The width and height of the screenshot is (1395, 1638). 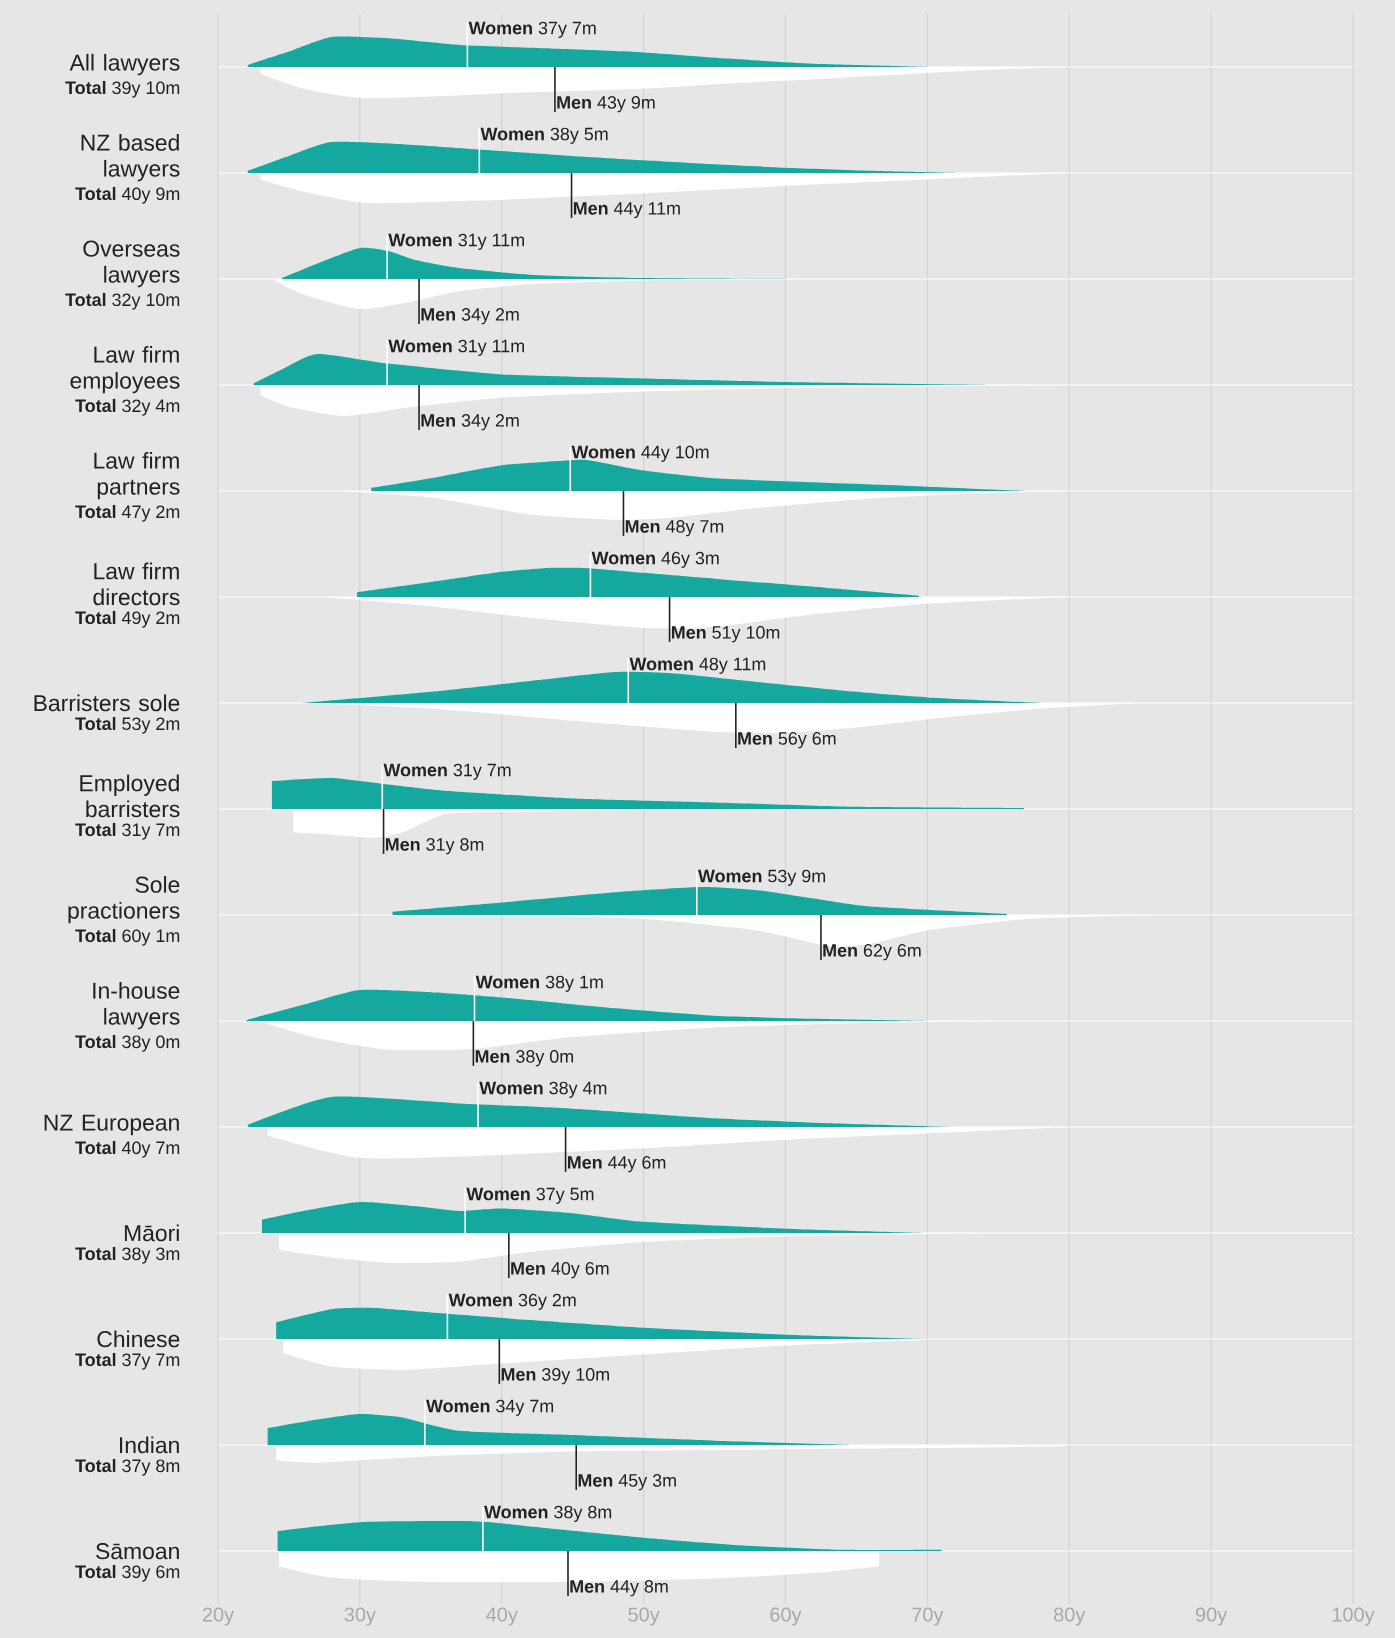 What do you see at coordinates (122, 89) in the screenshot?
I see `text: Total 39y 10m` at bounding box center [122, 89].